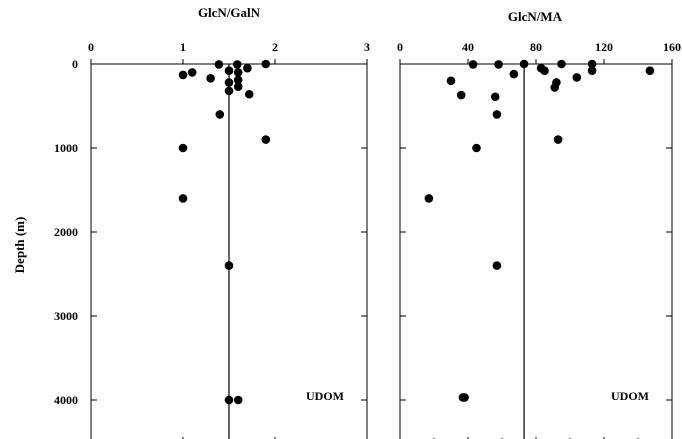 The height and width of the screenshot is (439, 682). Describe the element at coordinates (535, 16) in the screenshot. I see `panel-2-title: GlcN/MA` at that location.